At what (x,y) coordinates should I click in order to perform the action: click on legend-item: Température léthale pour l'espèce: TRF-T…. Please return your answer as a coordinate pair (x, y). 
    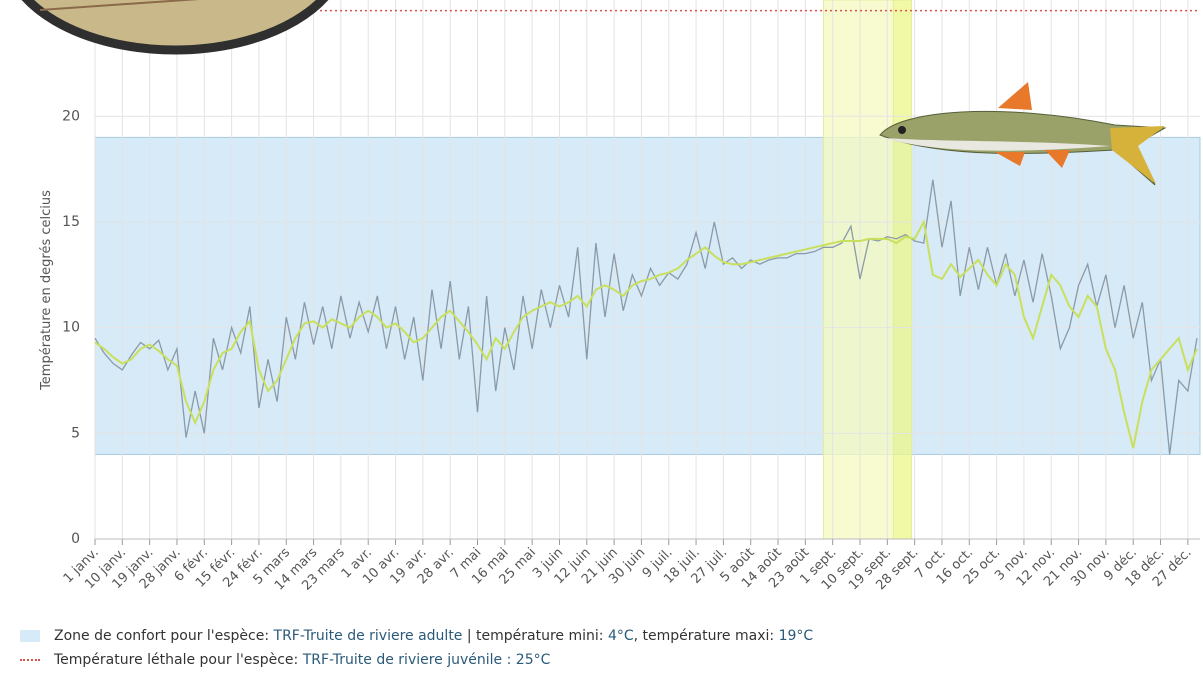
    Looking at the image, I should click on (601, 660).